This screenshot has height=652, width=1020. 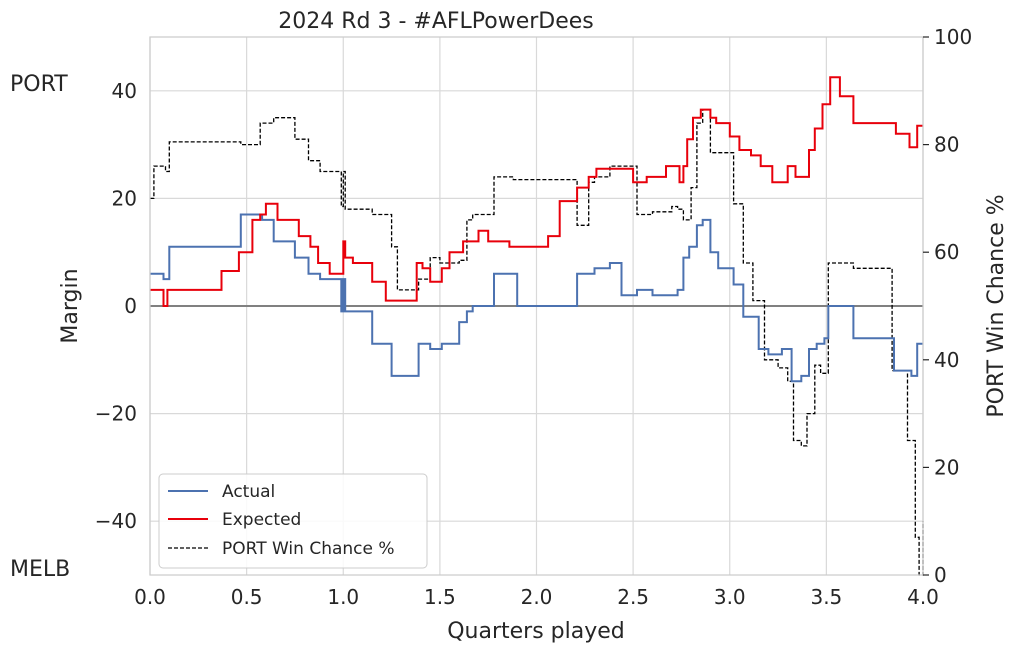 I want to click on legend-label-expected: Expected, so click(x=261, y=520).